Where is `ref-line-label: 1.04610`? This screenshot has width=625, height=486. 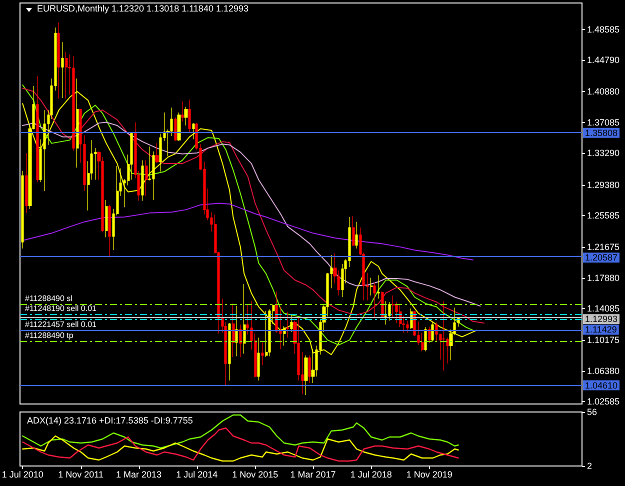 ref-line-label: 1.04610 is located at coordinates (601, 385).